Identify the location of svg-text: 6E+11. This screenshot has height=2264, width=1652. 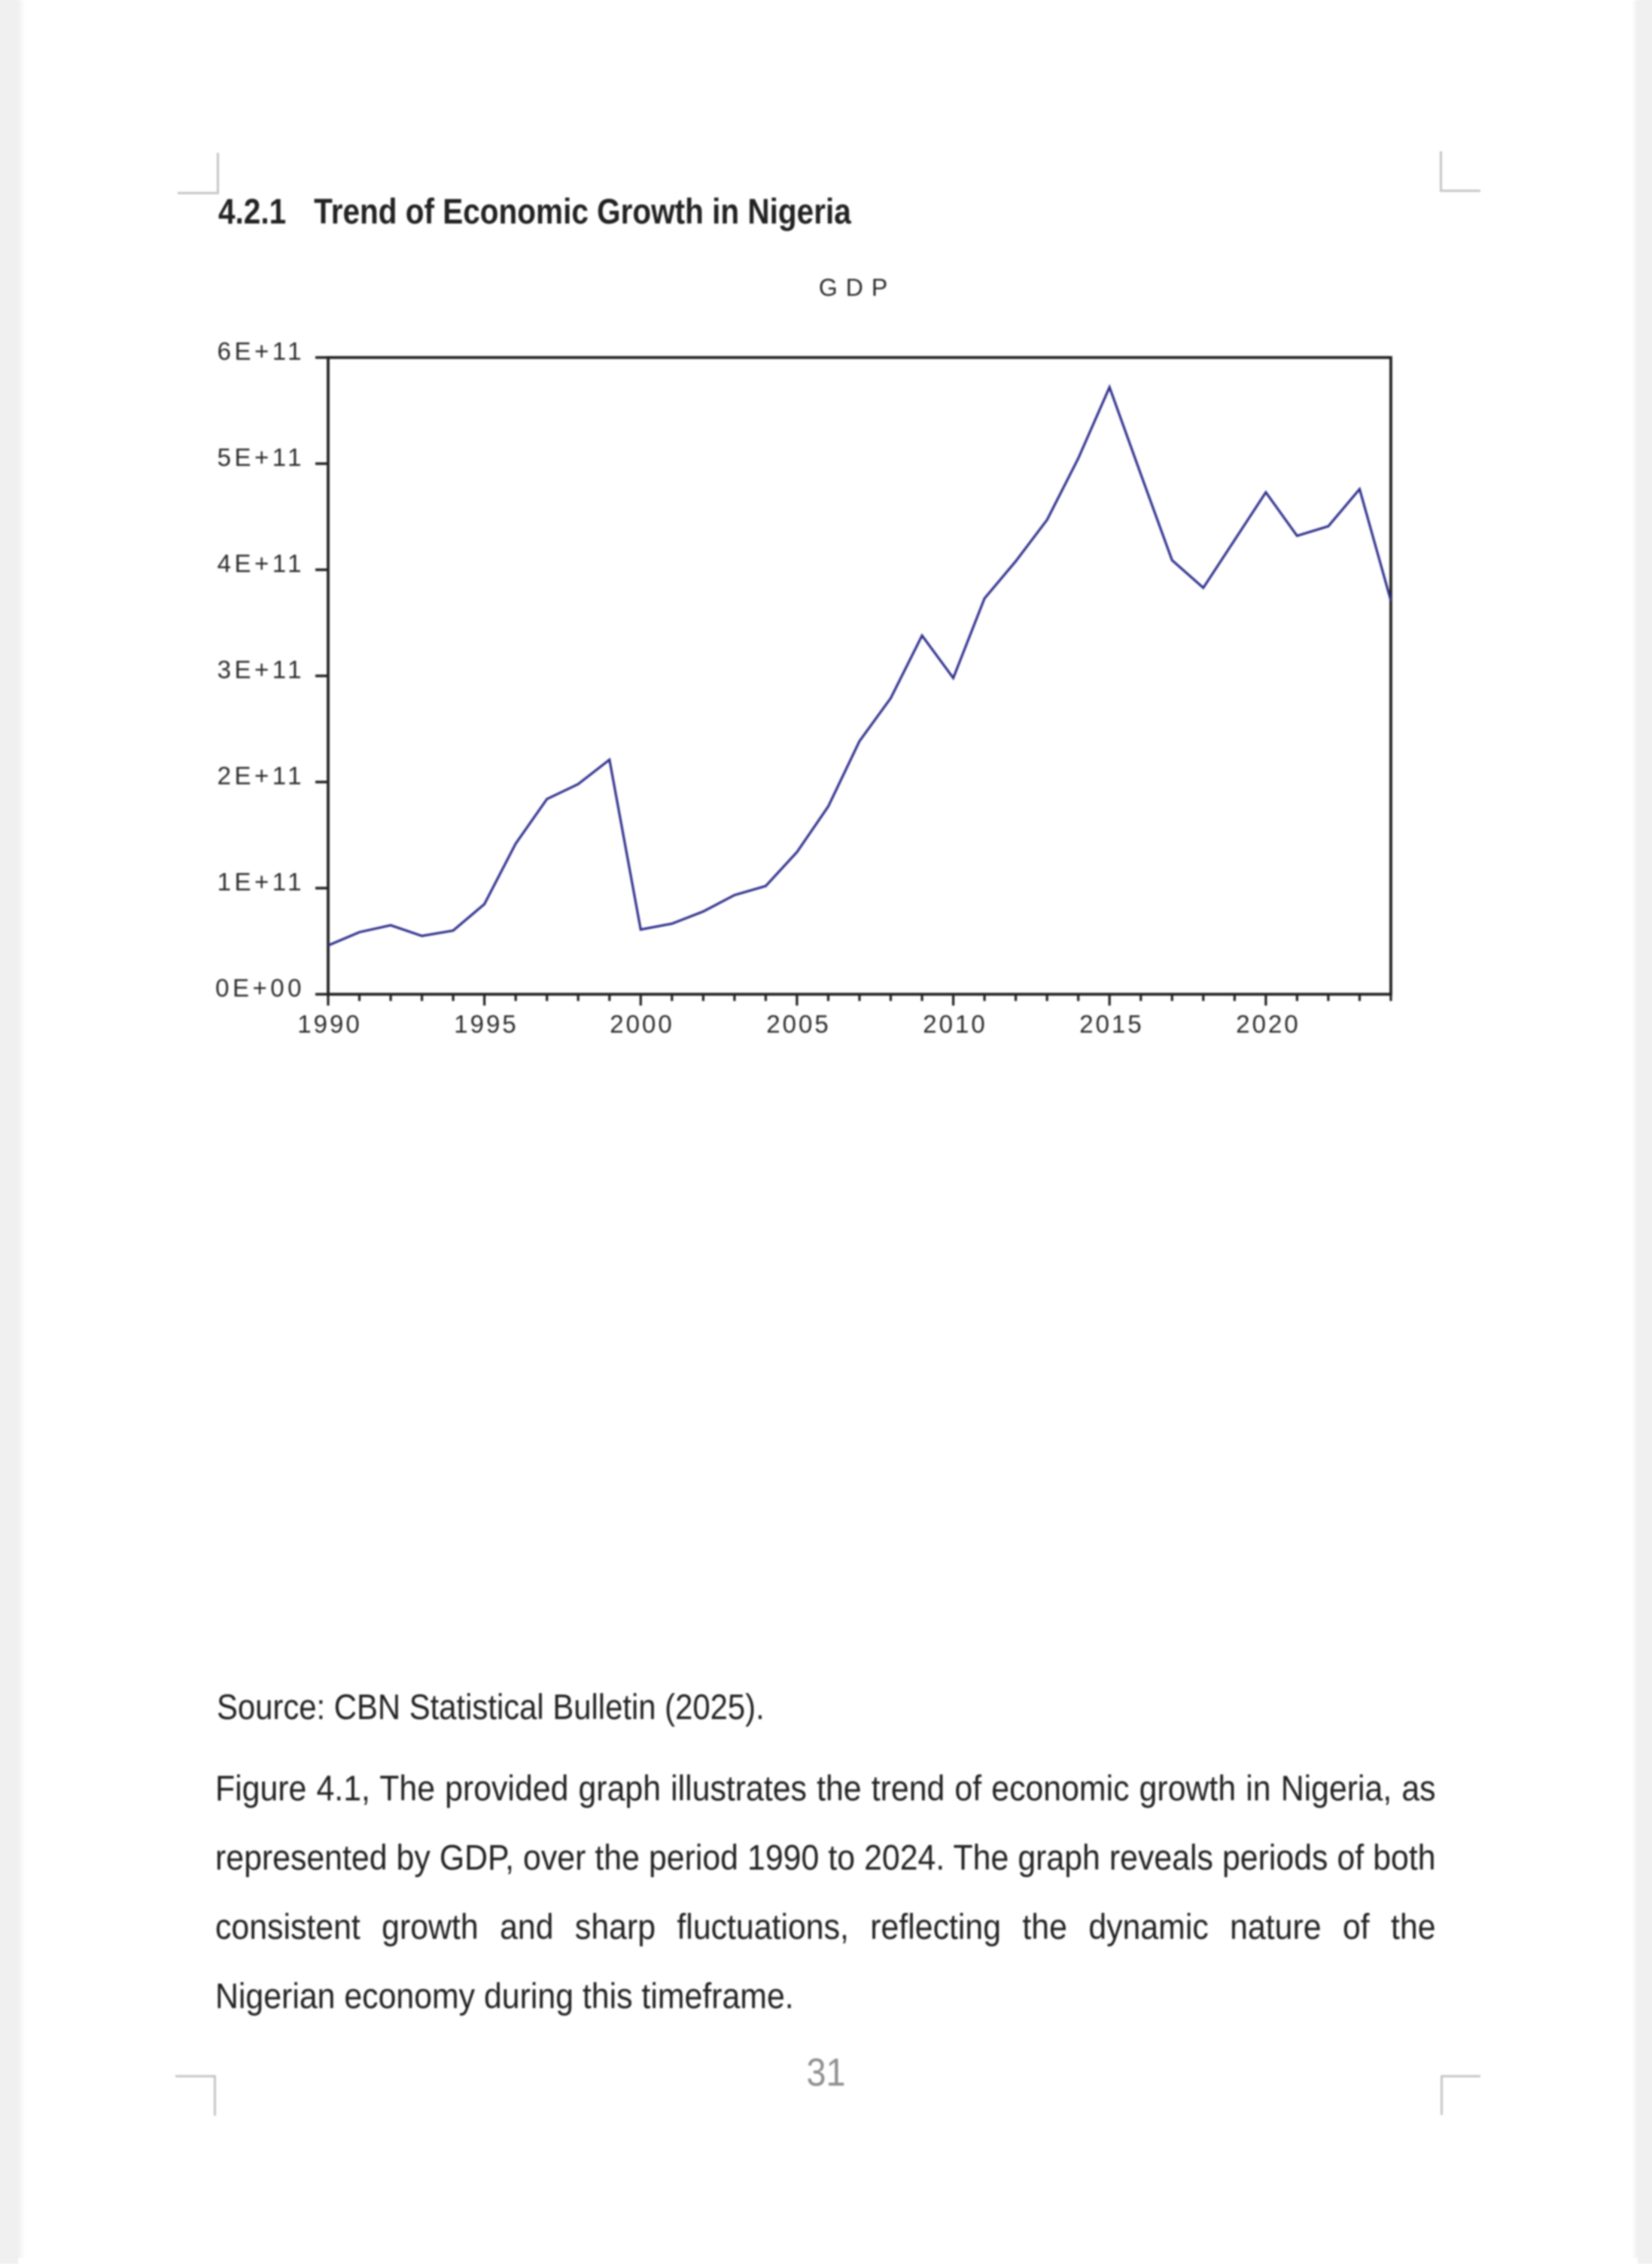
(262, 351).